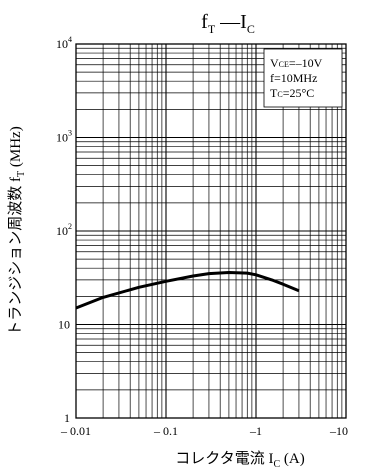 The image size is (373, 473). Describe the element at coordinates (239, 460) in the screenshot. I see `x-axis-label: コレクタ電流 IC (A)` at that location.